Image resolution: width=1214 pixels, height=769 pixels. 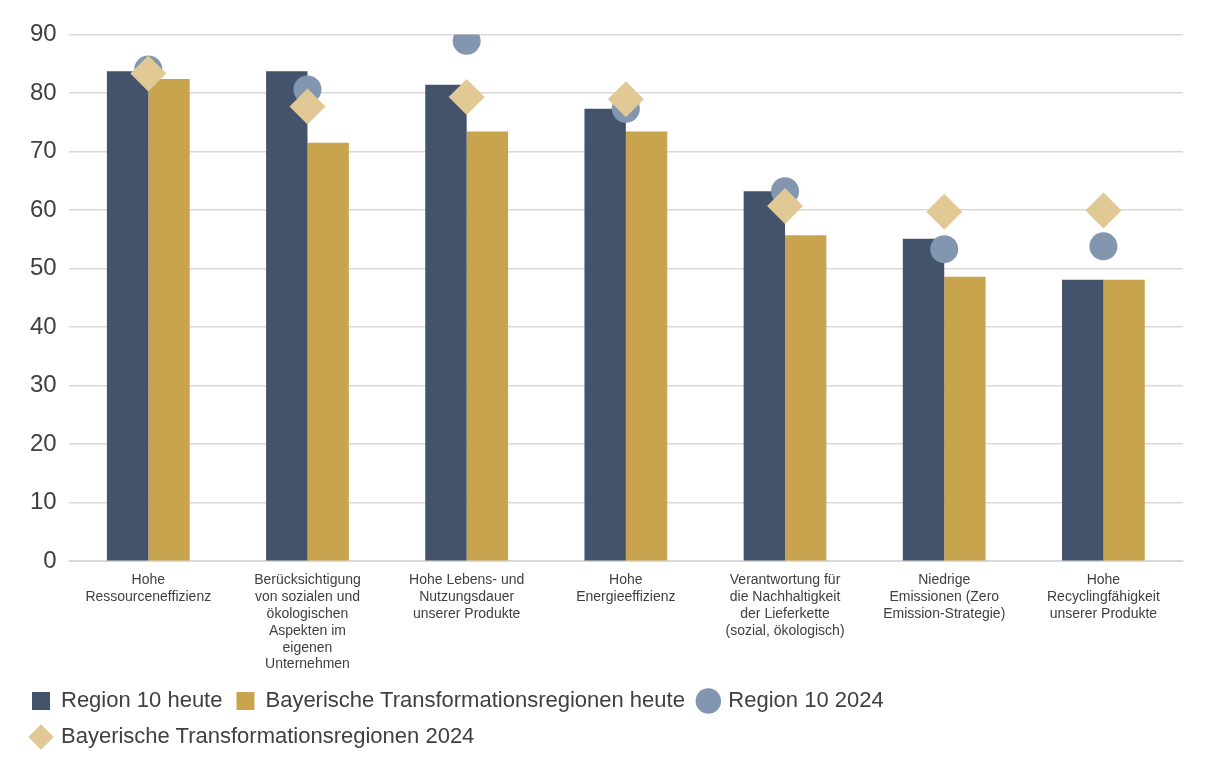 I want to click on y-tick-label: 40, so click(x=43, y=325).